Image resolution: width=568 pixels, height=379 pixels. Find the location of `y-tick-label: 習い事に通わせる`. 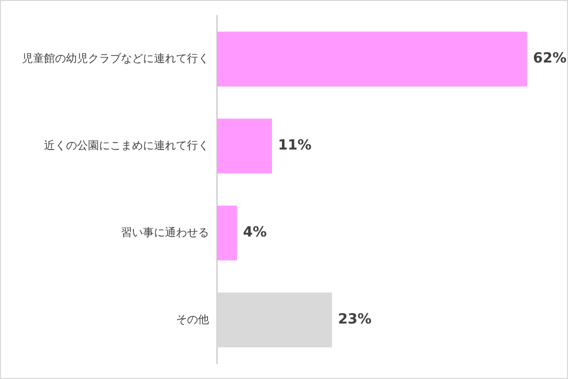

y-tick-label: 習い事に通わせる is located at coordinates (165, 232).